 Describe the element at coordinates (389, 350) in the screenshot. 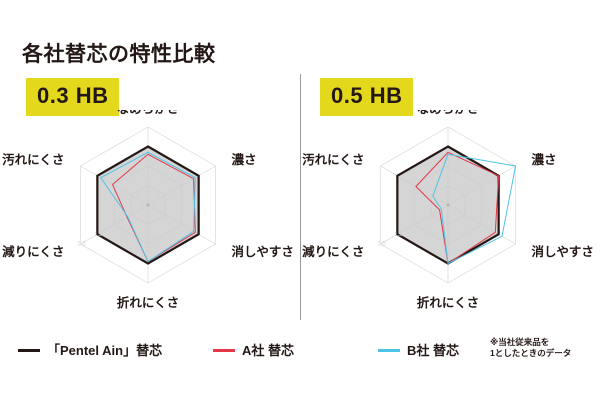

I see `legend-swatch-company-b` at that location.